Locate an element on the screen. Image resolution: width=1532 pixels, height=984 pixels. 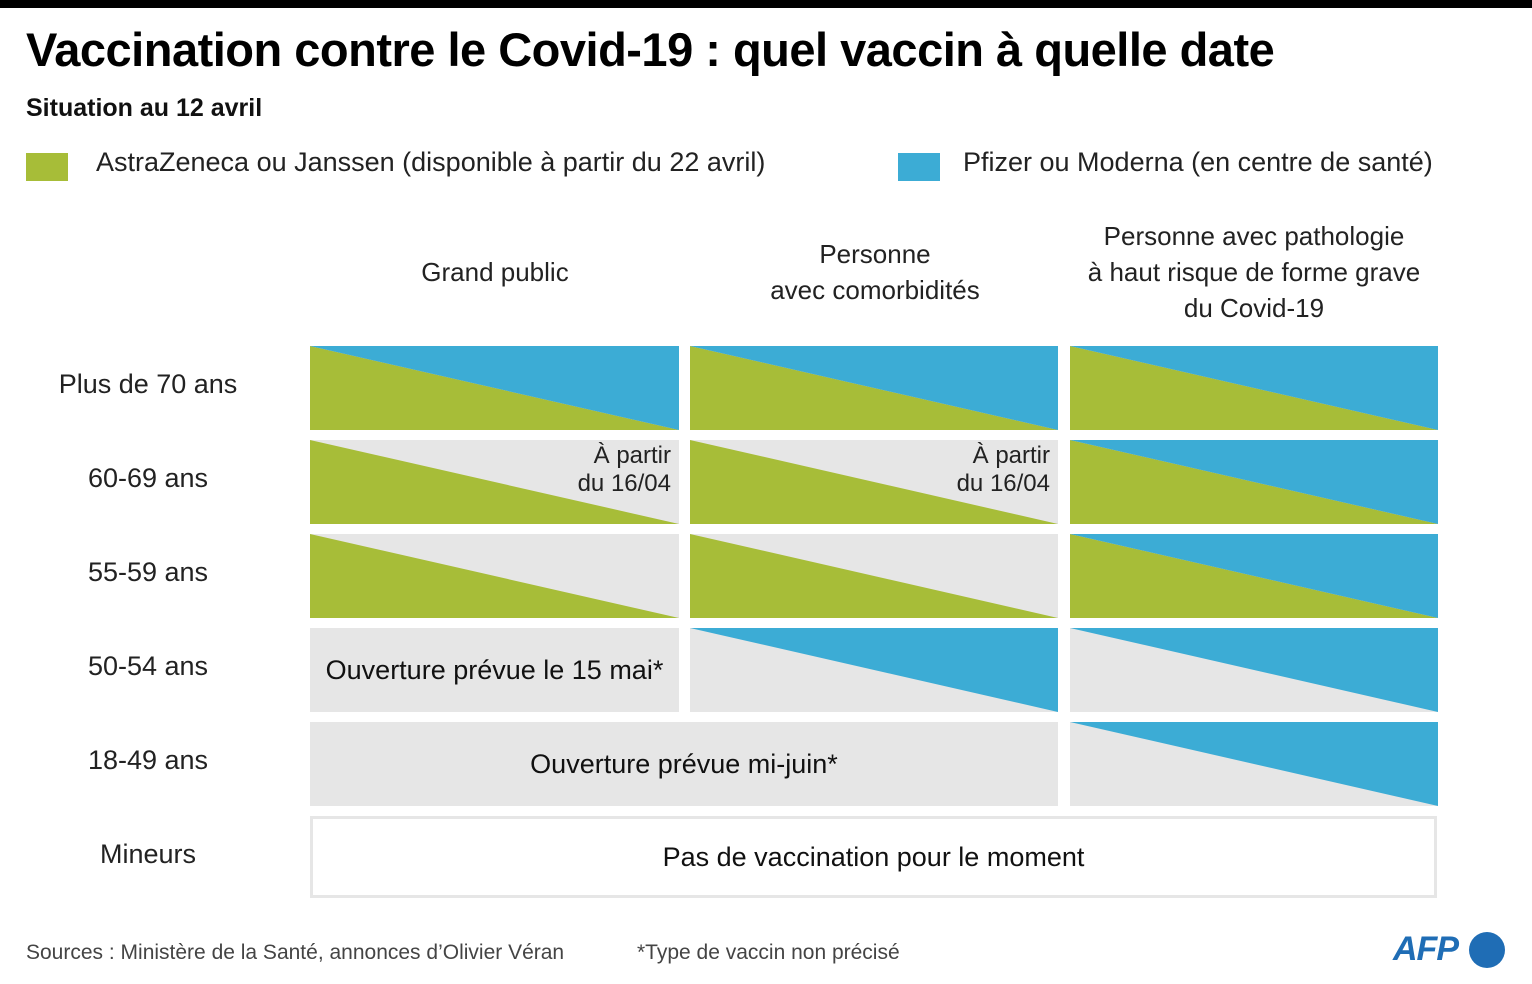
afp-logo-text: AFP is located at coordinates (1426, 949).